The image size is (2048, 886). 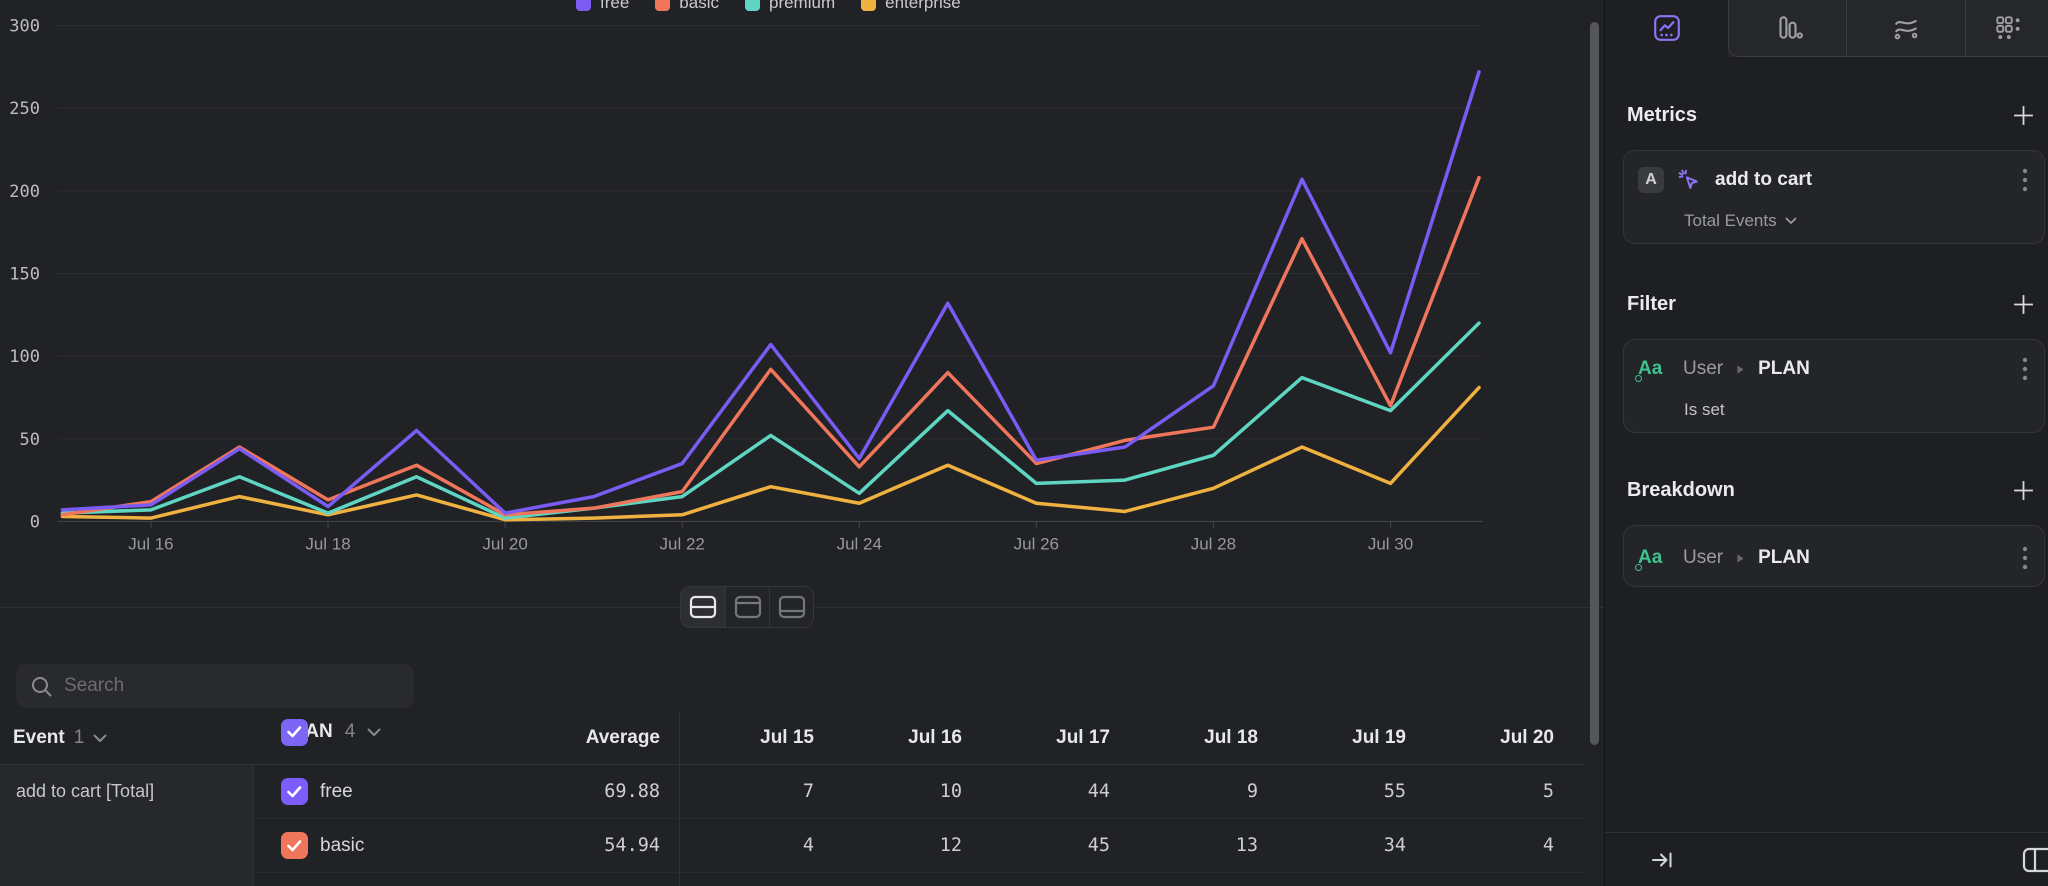 What do you see at coordinates (1379, 737) in the screenshot?
I see `date-column-header: Jul 19` at bounding box center [1379, 737].